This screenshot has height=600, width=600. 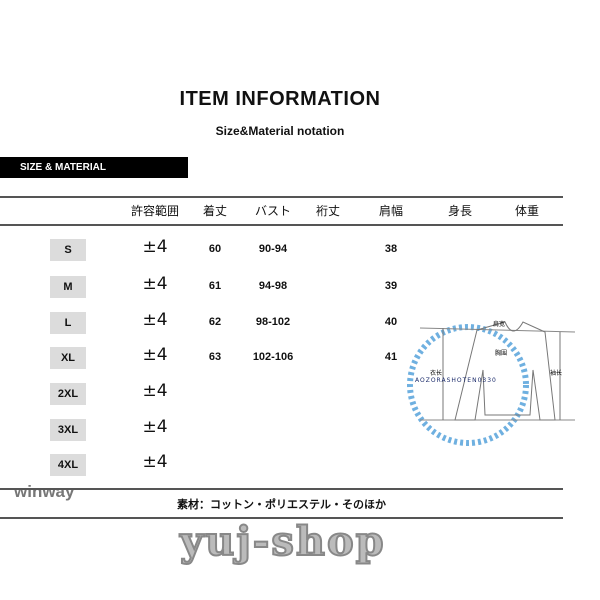 I want to click on column-header: 体重, so click(x=526, y=211).